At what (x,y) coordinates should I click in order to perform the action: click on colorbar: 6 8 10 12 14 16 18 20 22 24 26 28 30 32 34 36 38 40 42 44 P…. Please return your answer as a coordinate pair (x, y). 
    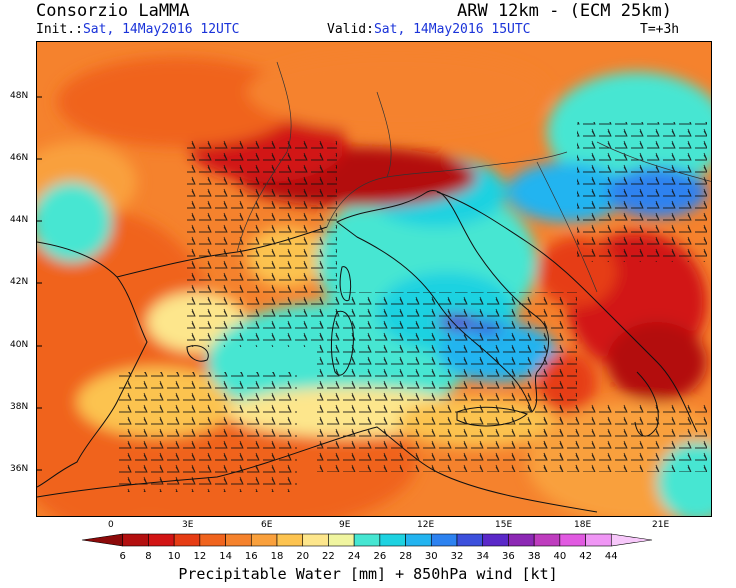
    Looking at the image, I should click on (368, 557).